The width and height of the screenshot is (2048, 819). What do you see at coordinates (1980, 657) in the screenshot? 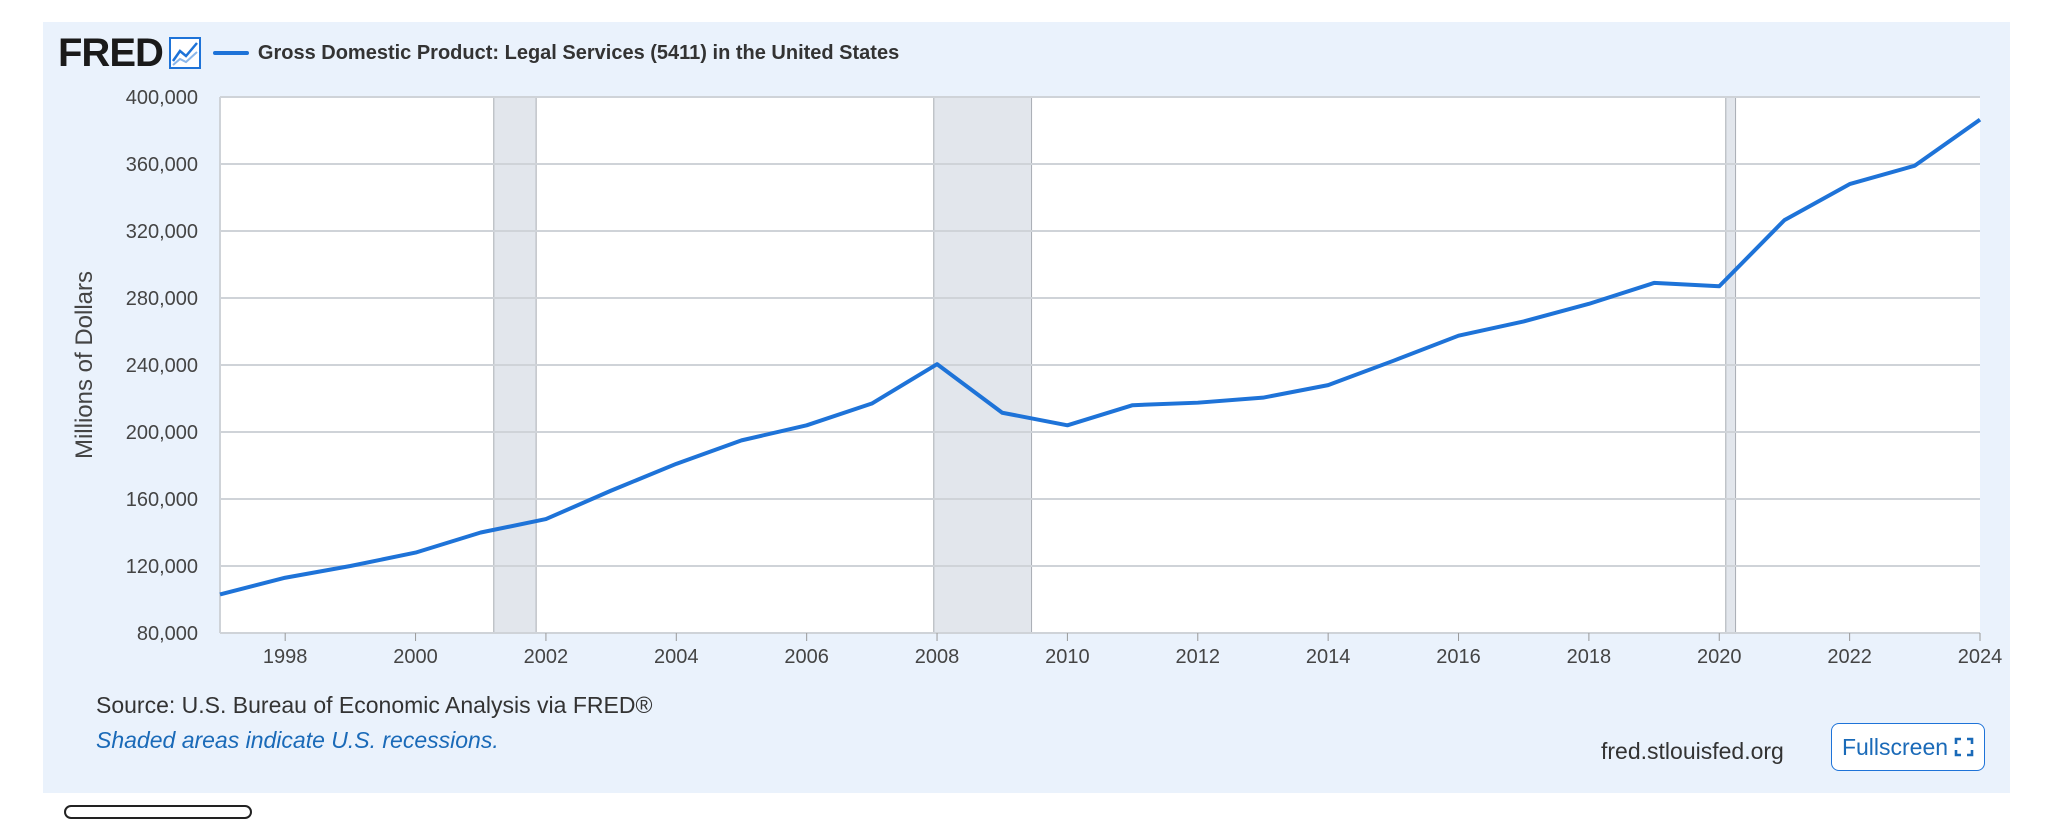
I see `x-tick-label: 2024` at bounding box center [1980, 657].